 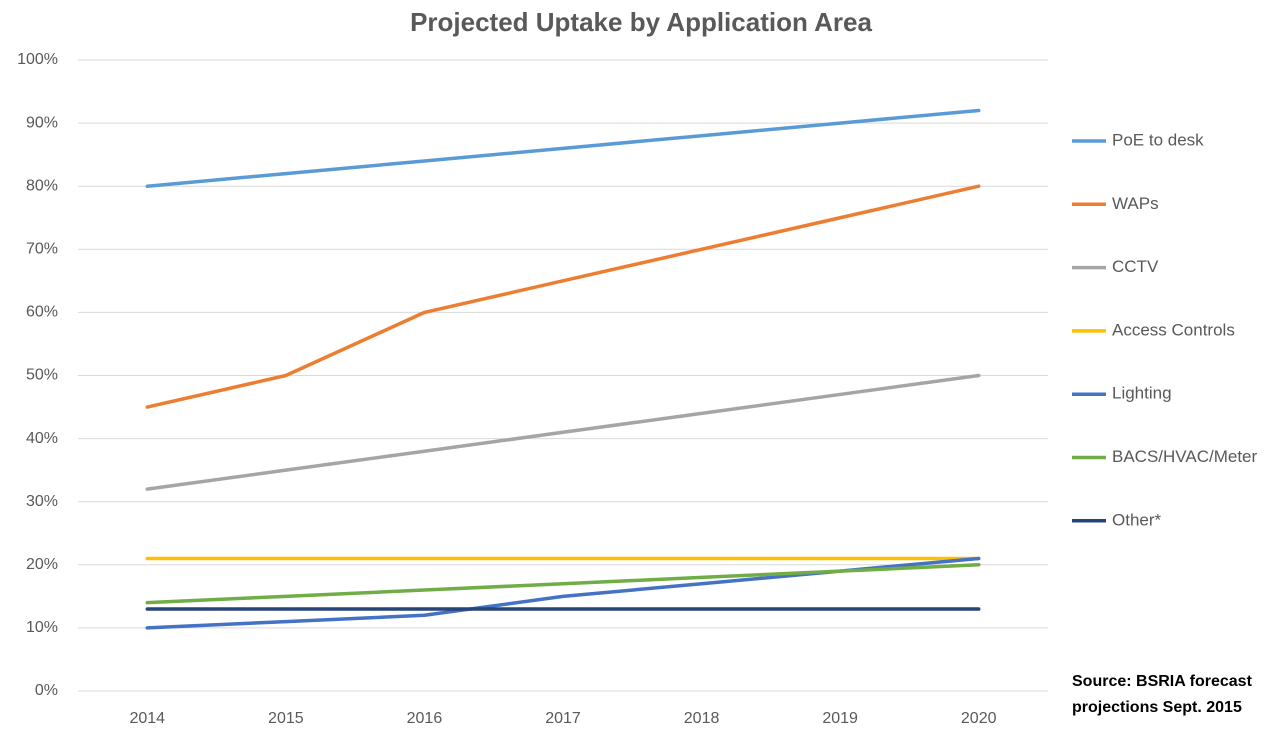 I want to click on legend-label: WAPs, so click(x=1135, y=203).